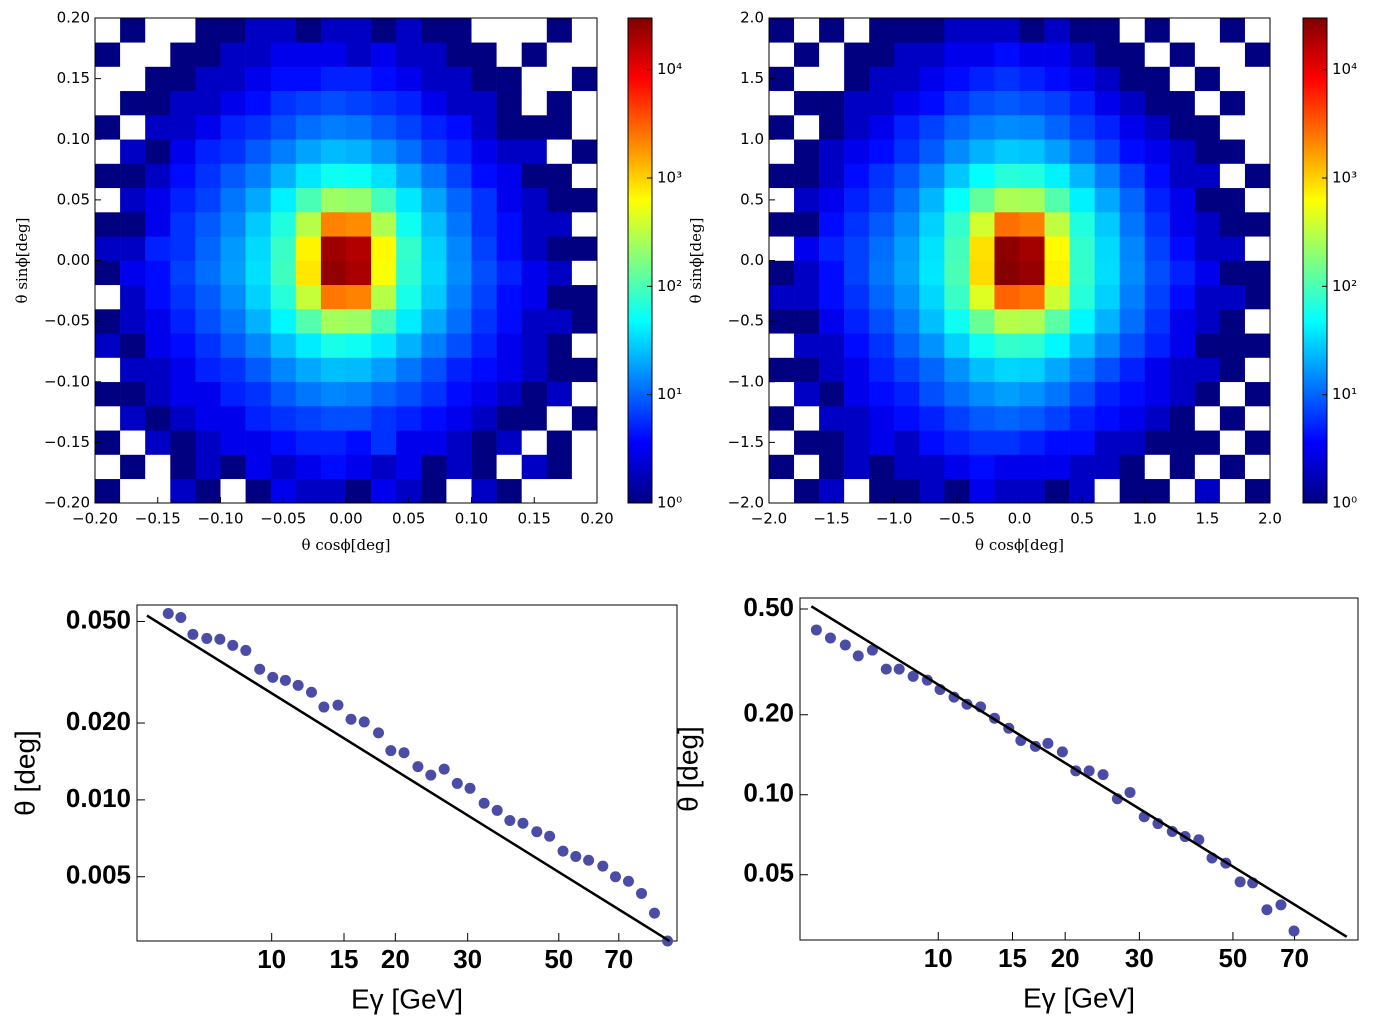 The width and height of the screenshot is (1379, 1021). Describe the element at coordinates (746, 503) in the screenshot. I see `y-tick-label: −2.0` at that location.